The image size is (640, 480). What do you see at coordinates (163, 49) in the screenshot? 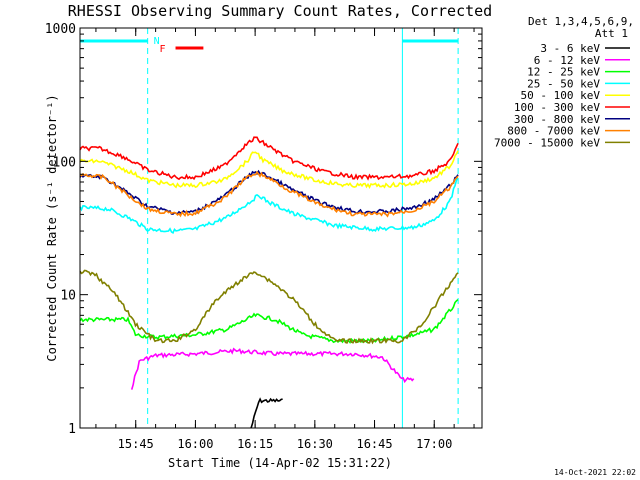
I see `flare-label: F` at bounding box center [163, 49].